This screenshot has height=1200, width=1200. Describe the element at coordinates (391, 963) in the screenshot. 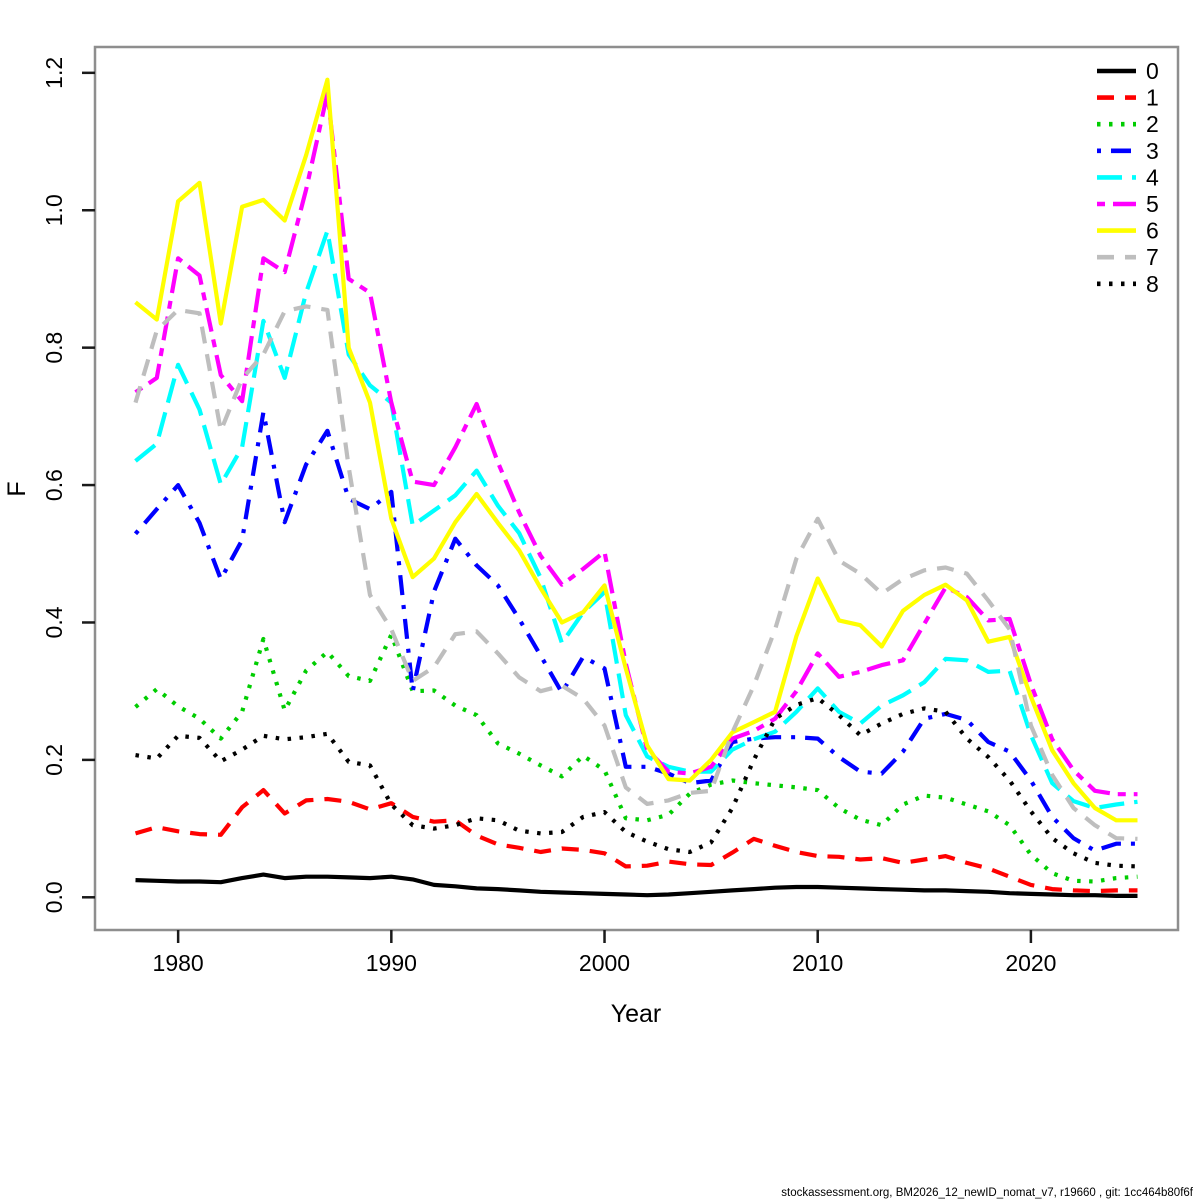

I see `x-tick-label: 1990` at that location.